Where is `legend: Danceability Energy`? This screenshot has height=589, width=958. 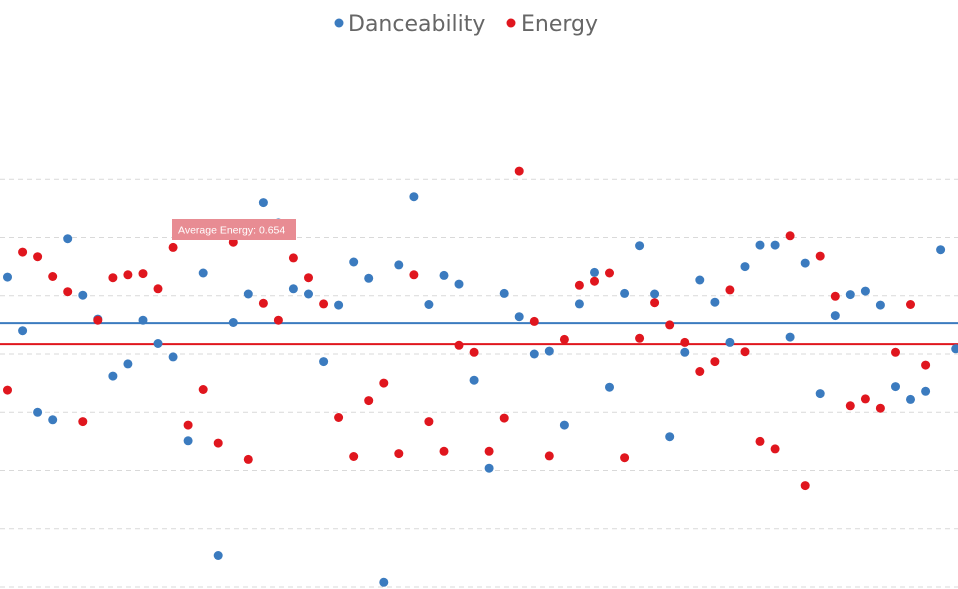
legend: Danceability Energy is located at coordinates (466, 24).